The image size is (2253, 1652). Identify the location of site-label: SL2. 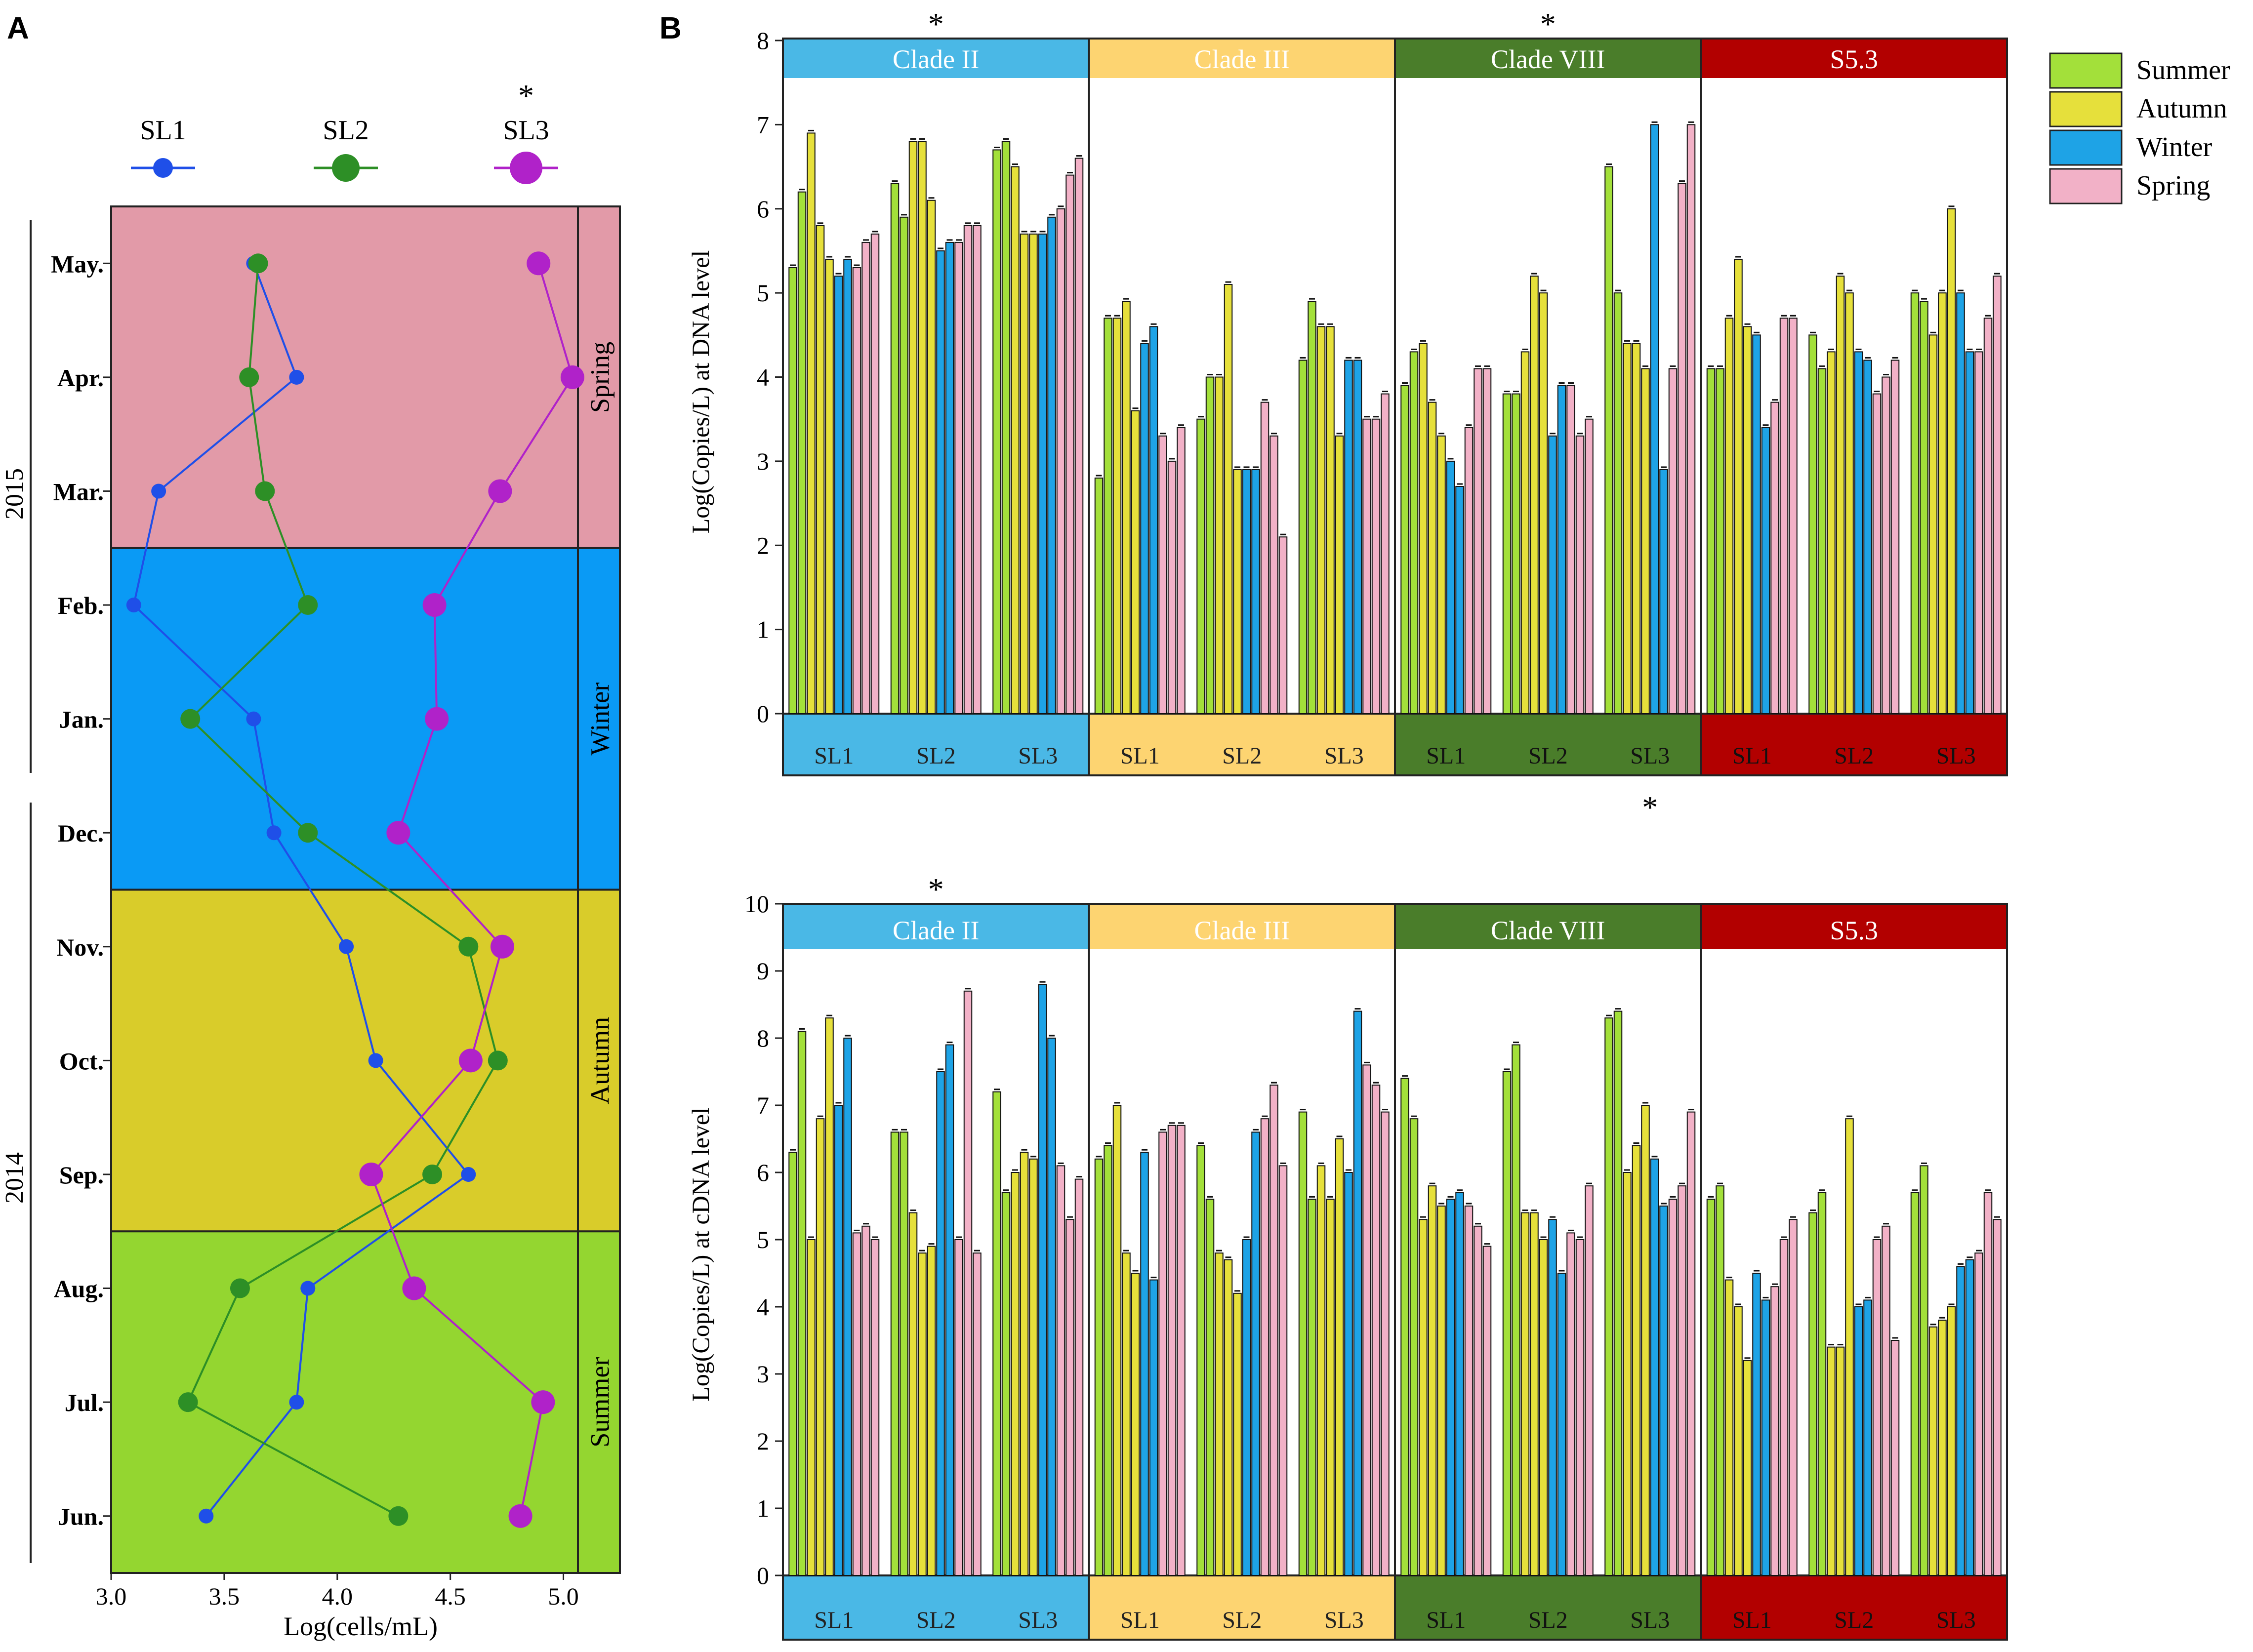
(1242, 756).